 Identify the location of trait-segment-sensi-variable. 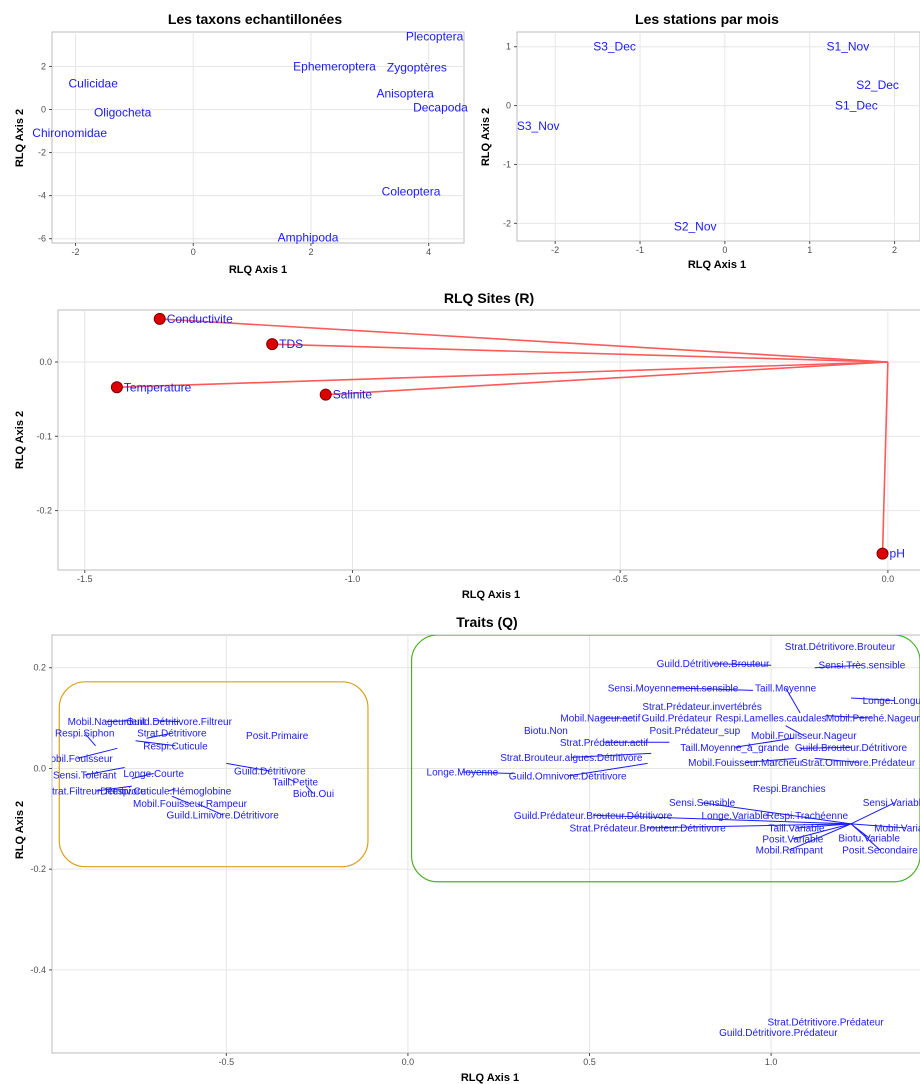
(872, 813).